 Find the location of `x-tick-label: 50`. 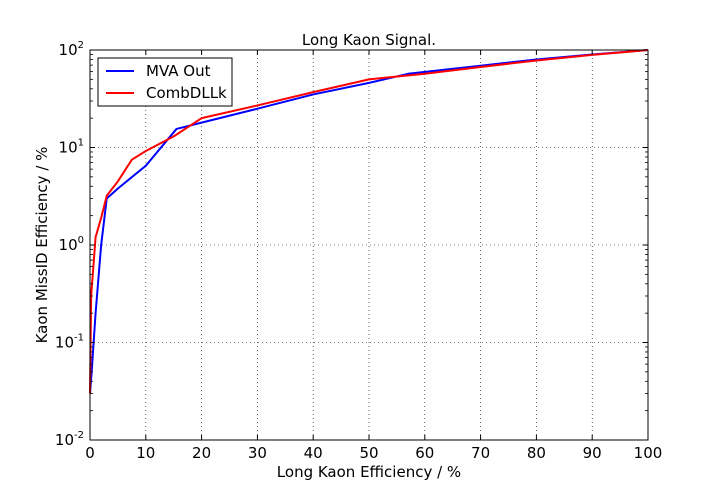

x-tick-label: 50 is located at coordinates (368, 453).